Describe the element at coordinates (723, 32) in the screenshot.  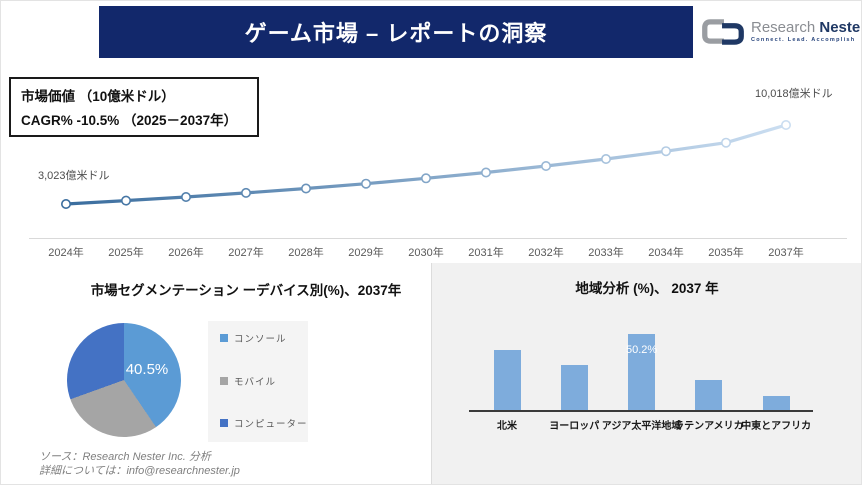
I see `research-nester-logo-icon` at that location.